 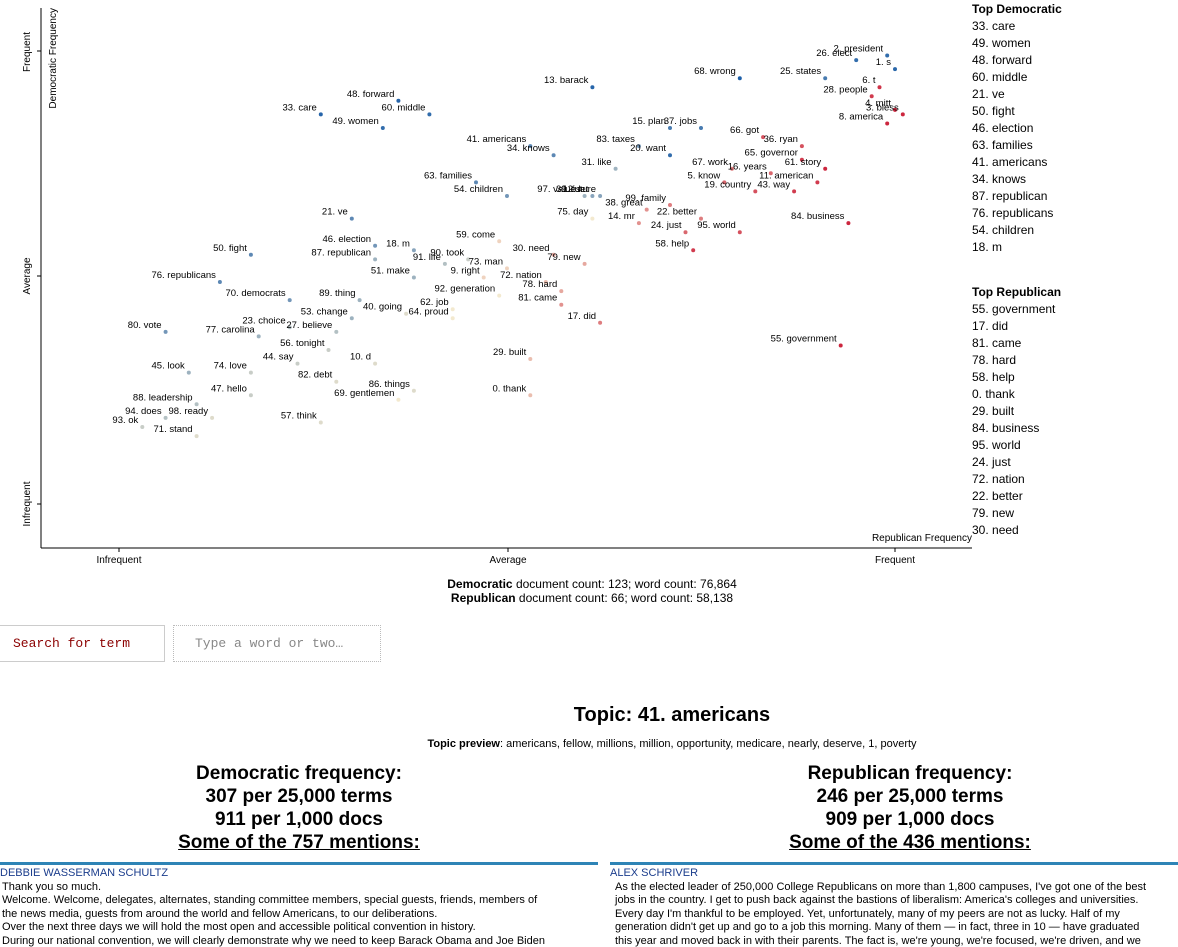 I want to click on term-label: 77. carolina, so click(x=231, y=329).